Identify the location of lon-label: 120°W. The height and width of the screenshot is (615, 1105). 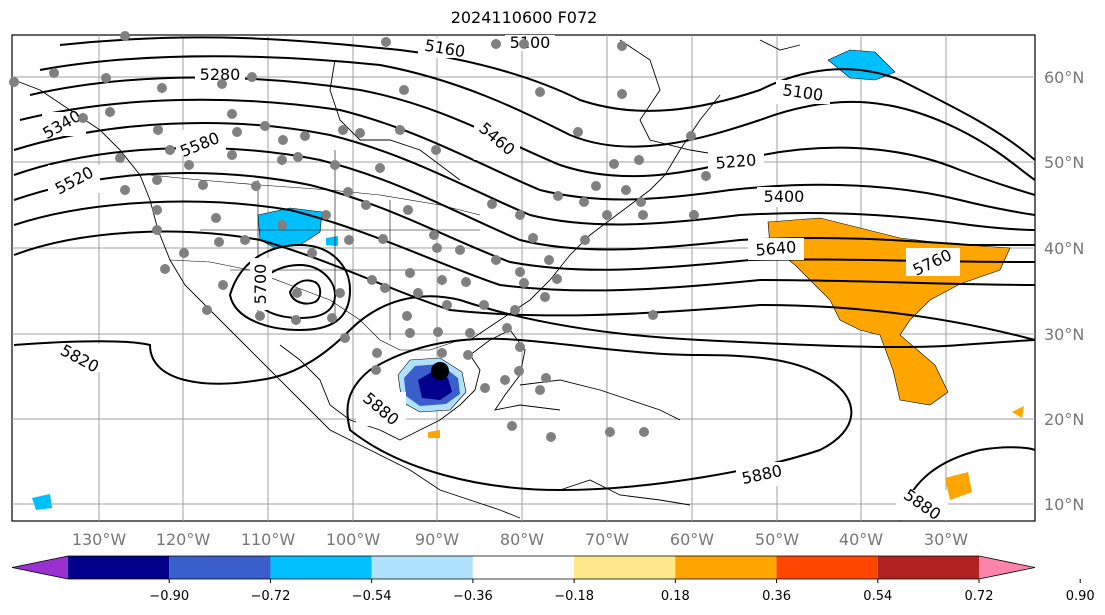
(183, 539).